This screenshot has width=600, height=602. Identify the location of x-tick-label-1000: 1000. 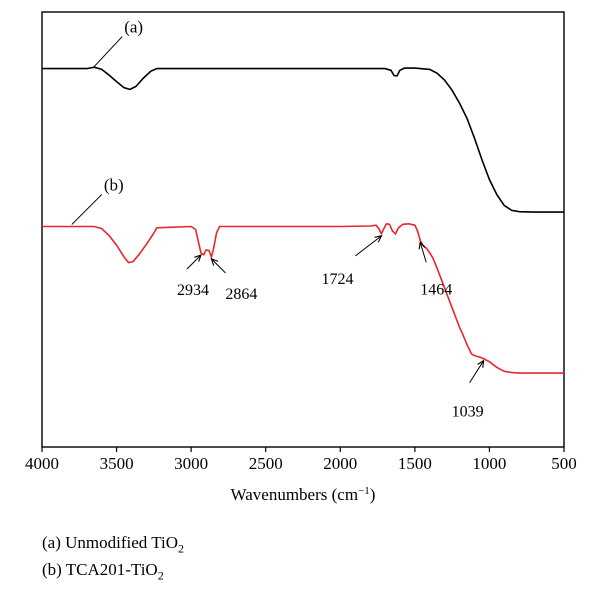
(489, 463).